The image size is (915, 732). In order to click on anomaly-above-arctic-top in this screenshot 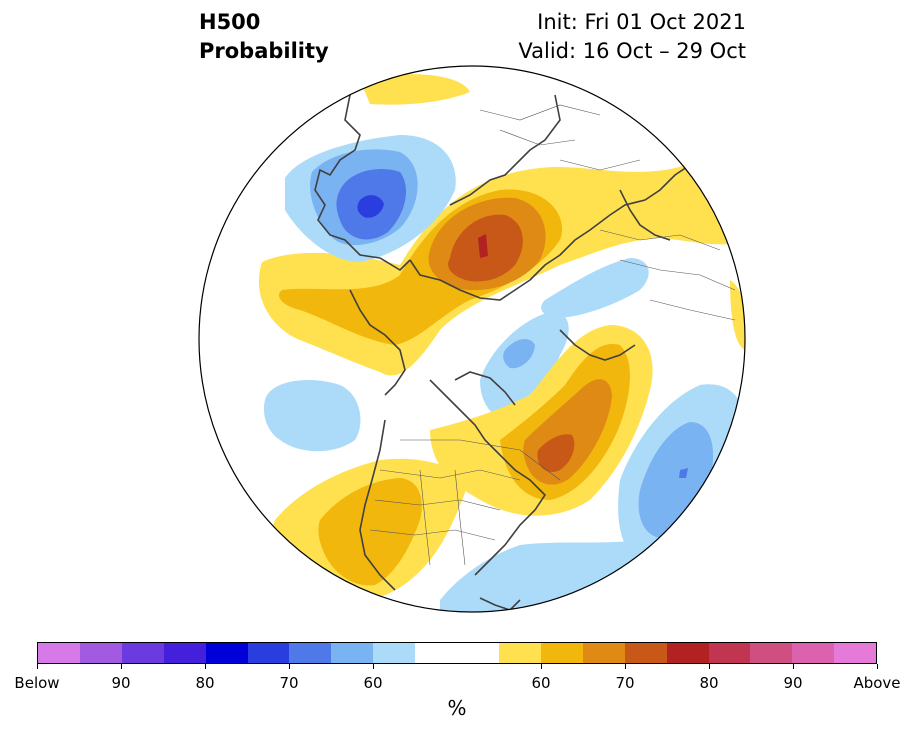, I will do `click(415, 89)`.